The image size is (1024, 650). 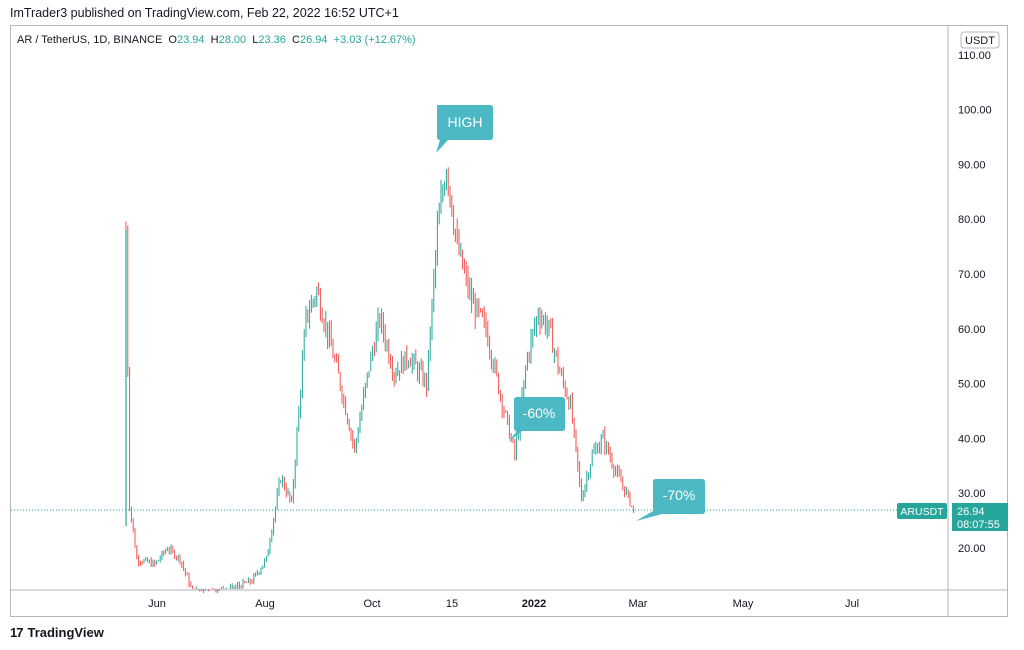 What do you see at coordinates (972, 220) in the screenshot?
I see `price-tick-label: 80.00` at bounding box center [972, 220].